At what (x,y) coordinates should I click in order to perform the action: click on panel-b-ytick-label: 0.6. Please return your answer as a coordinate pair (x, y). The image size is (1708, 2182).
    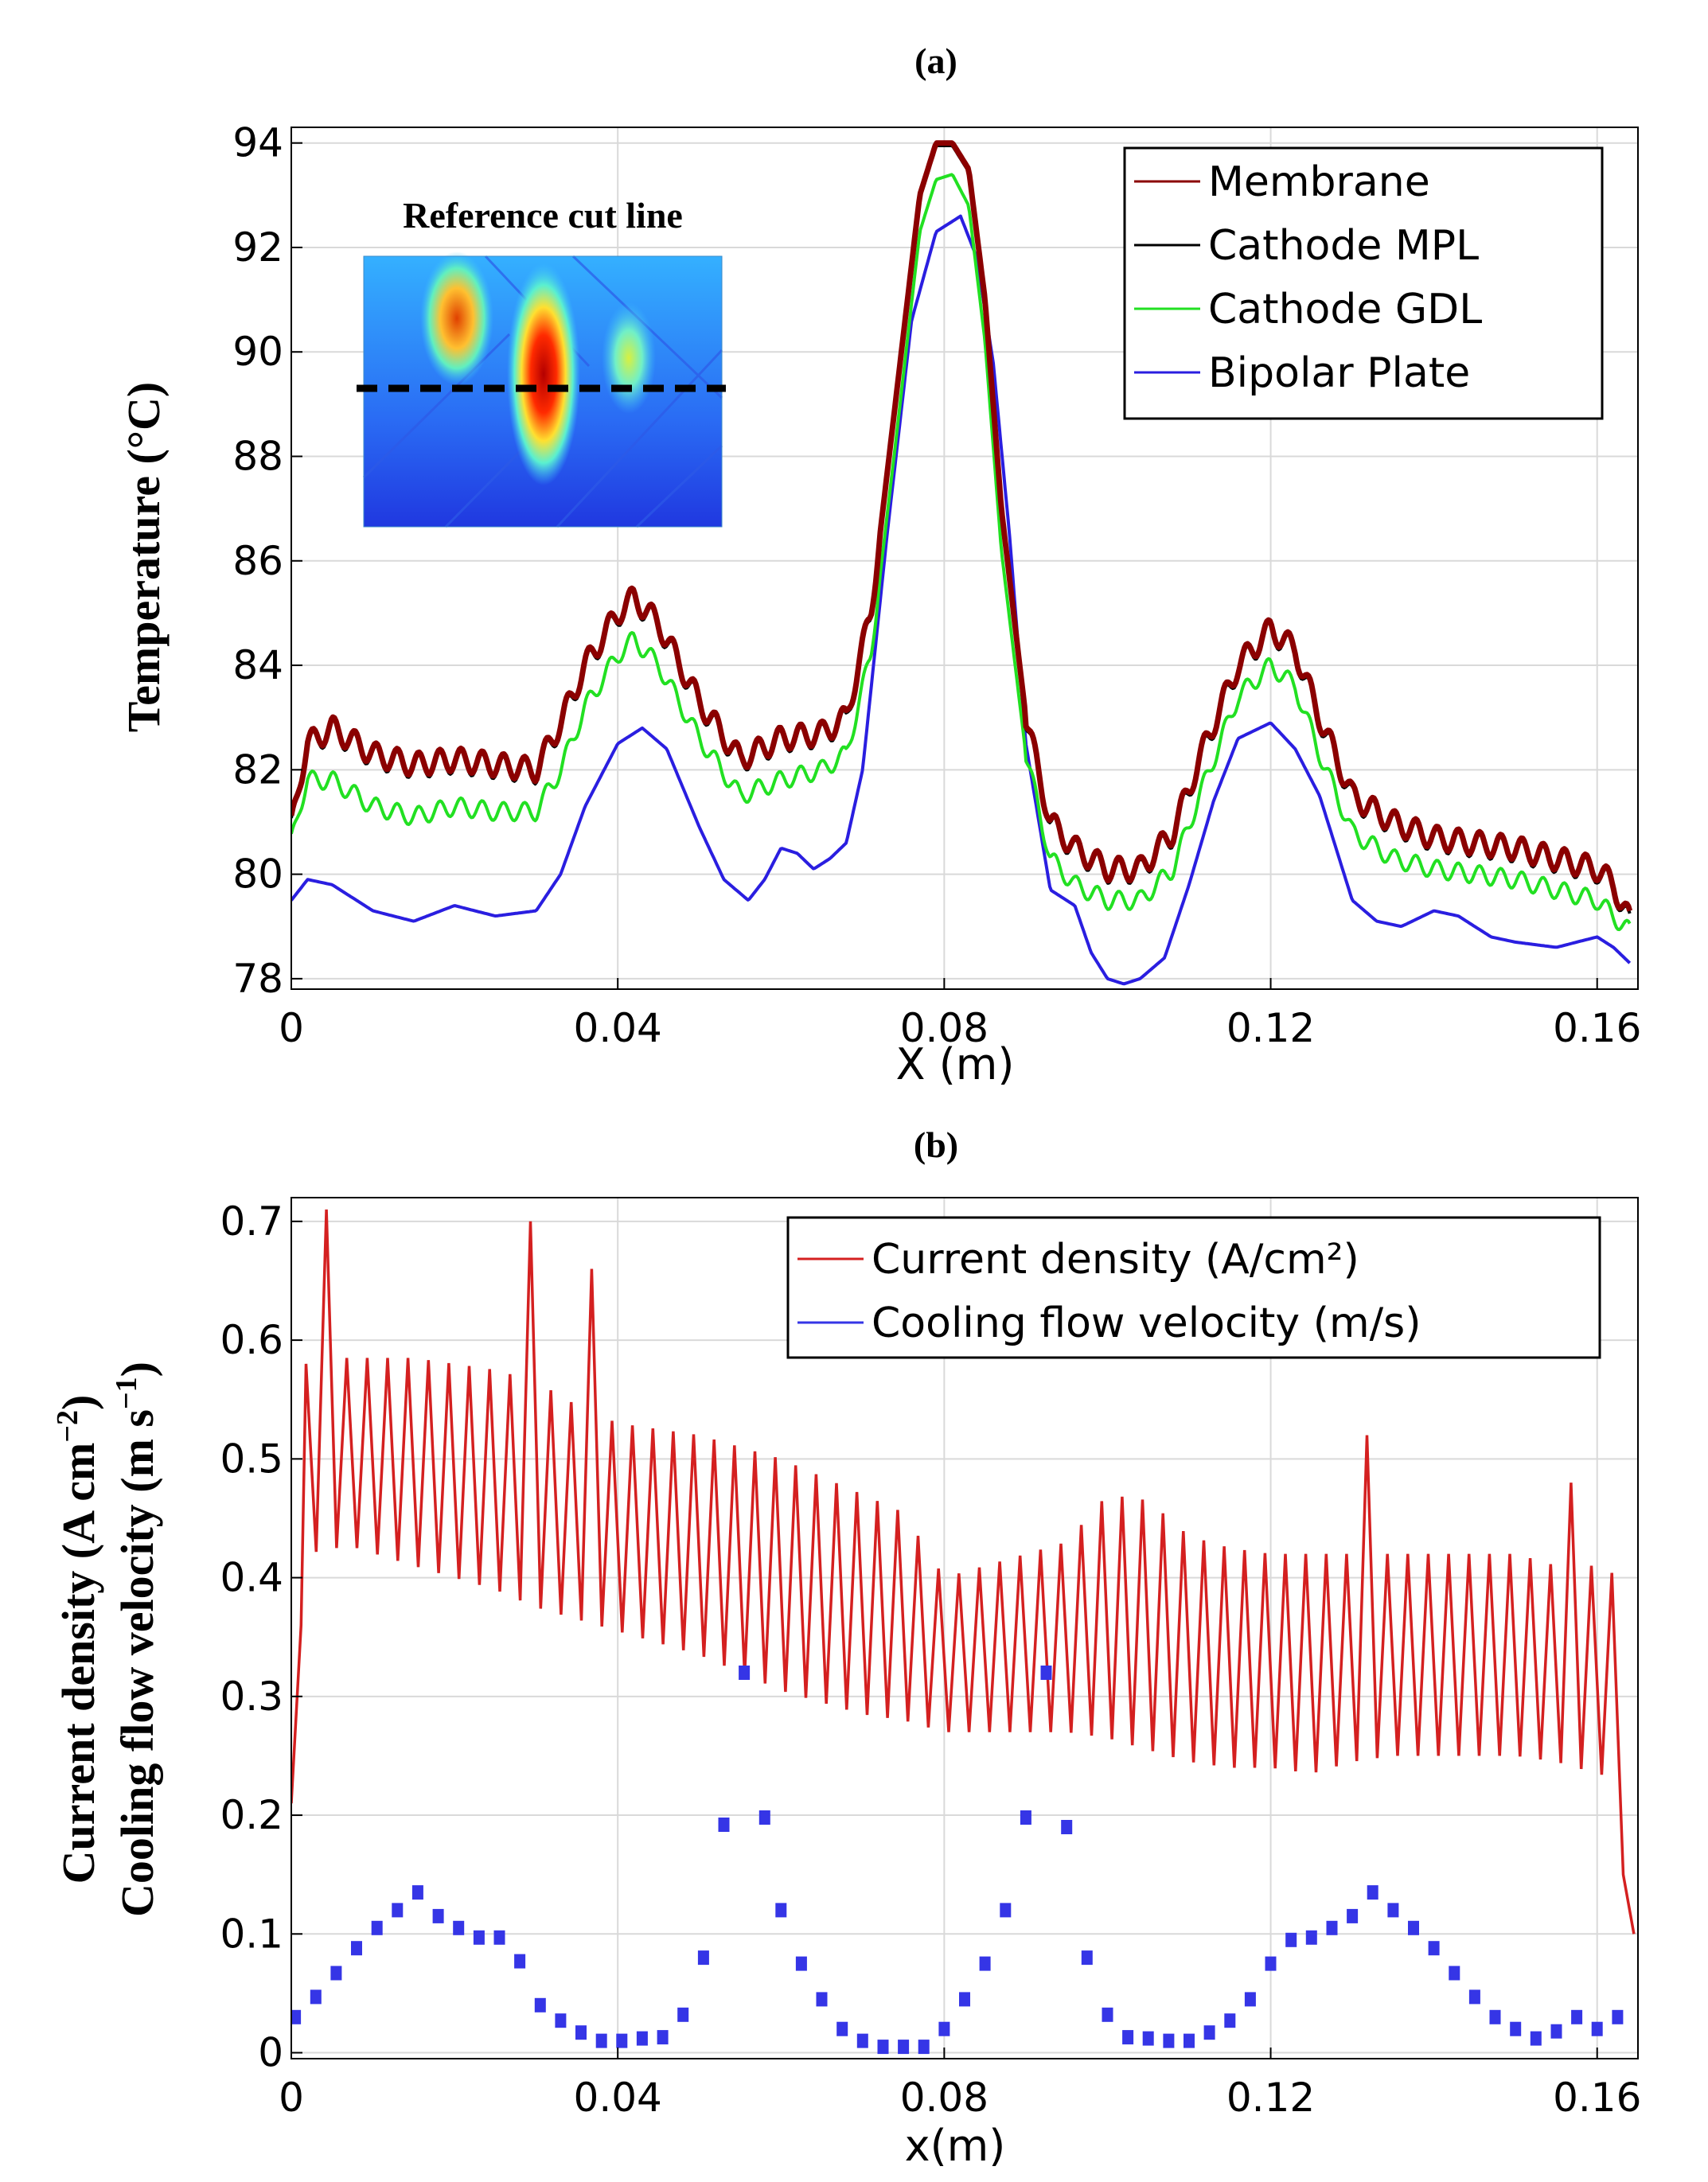
    Looking at the image, I should click on (251, 1340).